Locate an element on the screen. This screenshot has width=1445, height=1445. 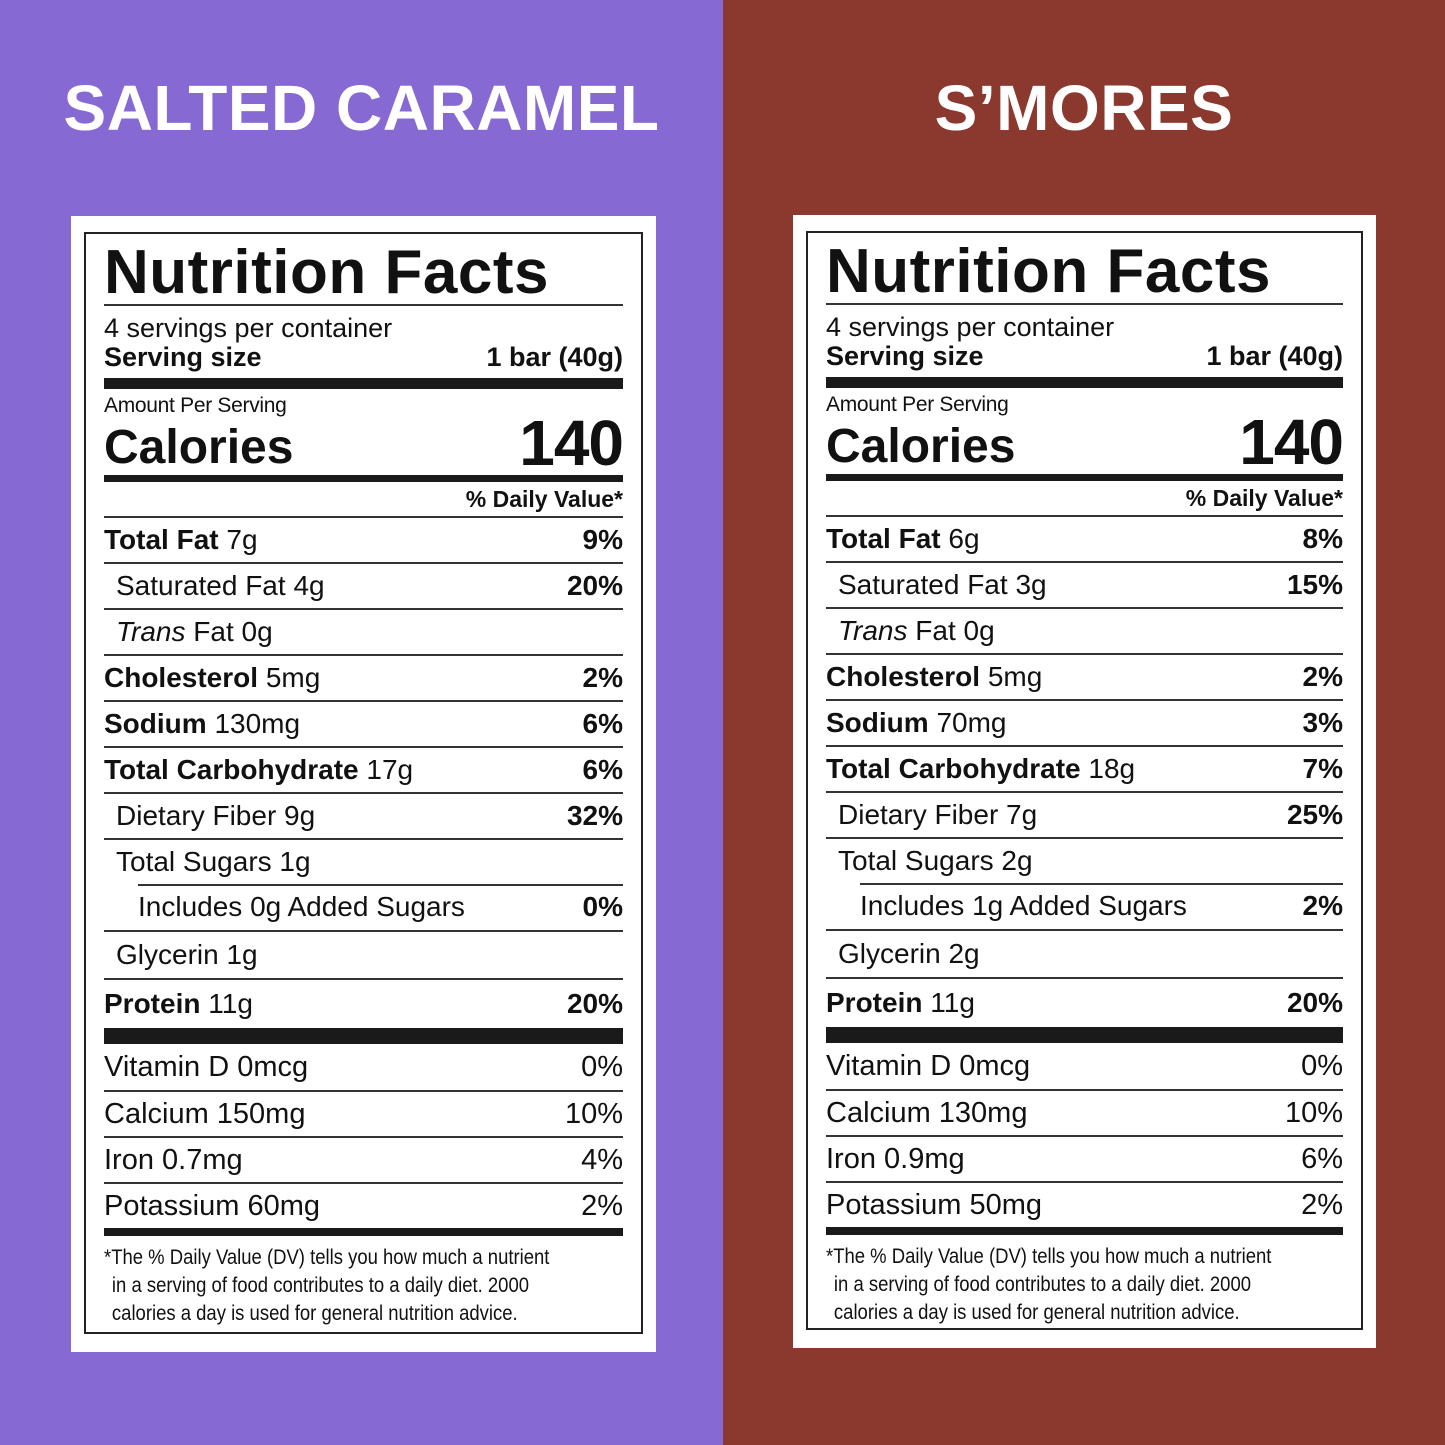
nutrient-amount: 3g is located at coordinates (1031, 584).